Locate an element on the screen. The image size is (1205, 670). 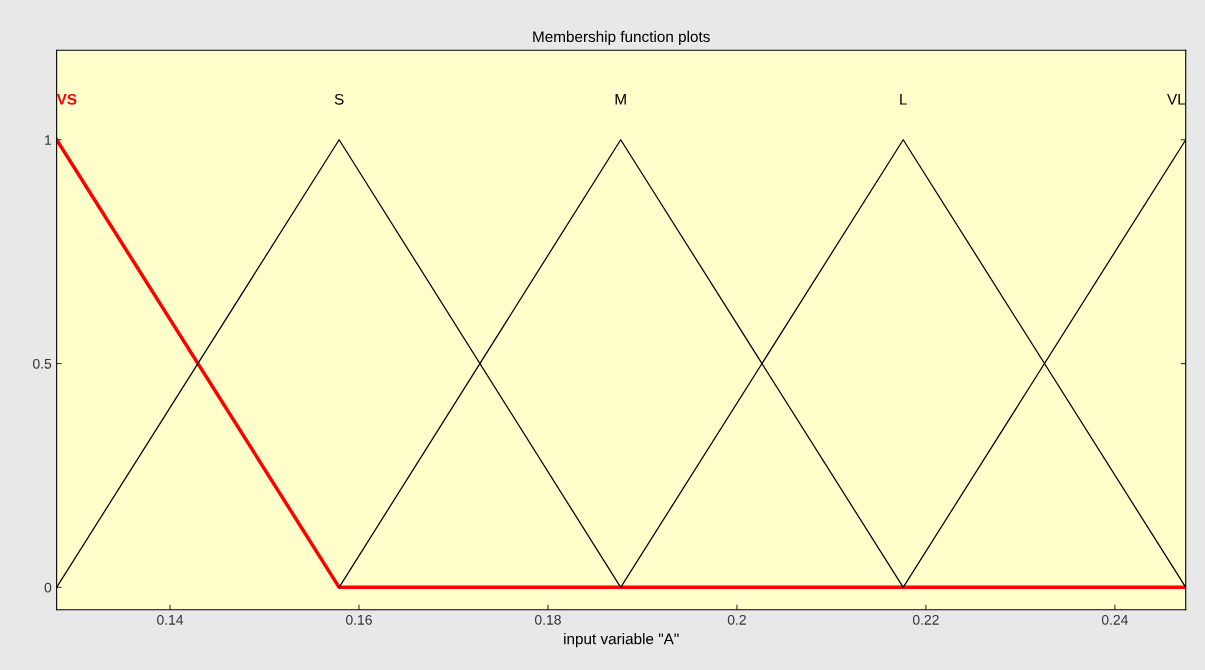
text: VL is located at coordinates (1176, 99).